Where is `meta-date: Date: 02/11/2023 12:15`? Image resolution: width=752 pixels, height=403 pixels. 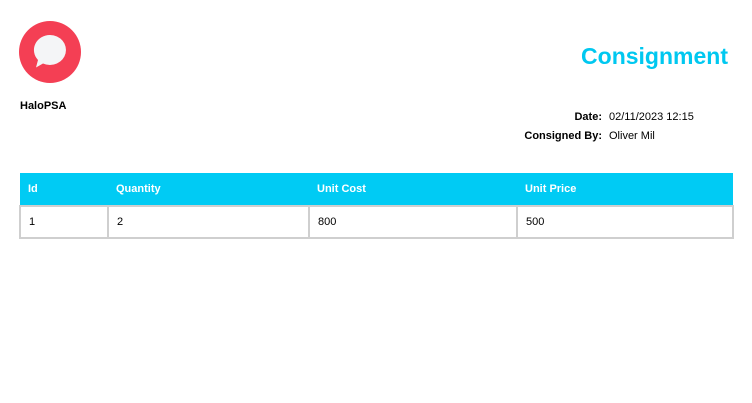
meta-date: Date: 02/11/2023 12:15 is located at coordinates (634, 116).